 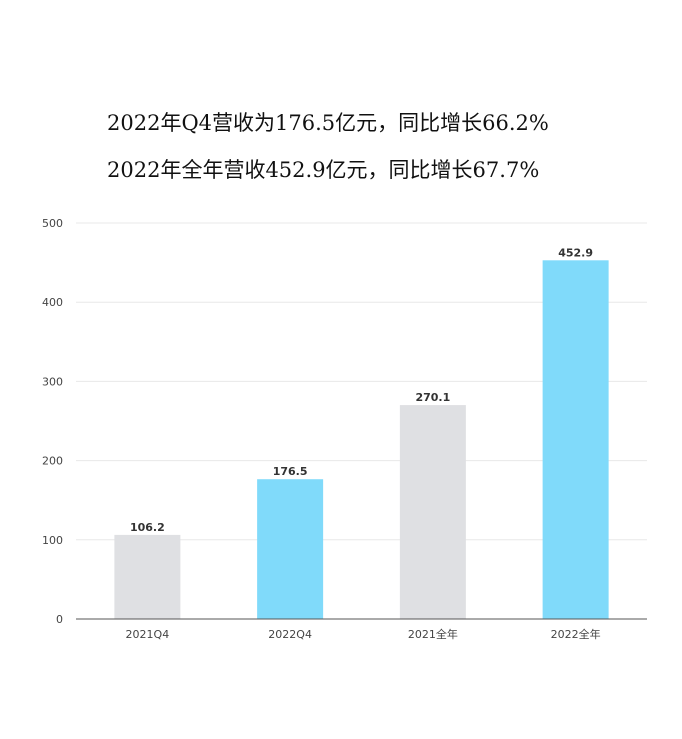 I want to click on category-label: 2022全年, so click(x=576, y=634).